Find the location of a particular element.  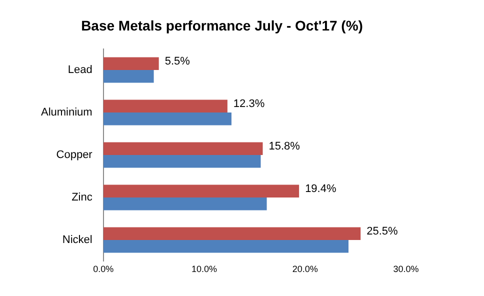

data-label: 19.4% is located at coordinates (320, 189).